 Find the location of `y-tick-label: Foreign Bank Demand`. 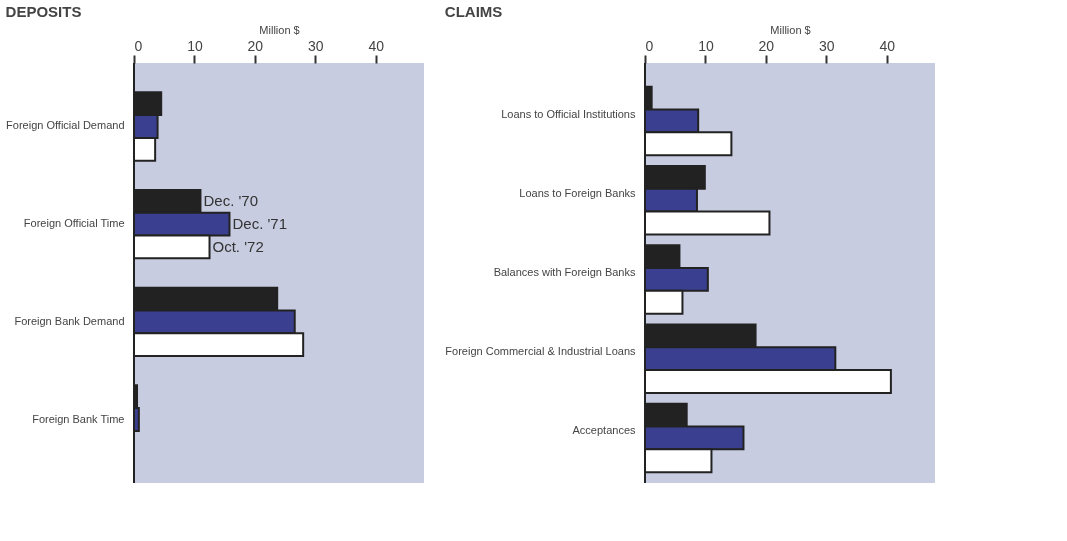

y-tick-label: Foreign Bank Demand is located at coordinates (69, 320).